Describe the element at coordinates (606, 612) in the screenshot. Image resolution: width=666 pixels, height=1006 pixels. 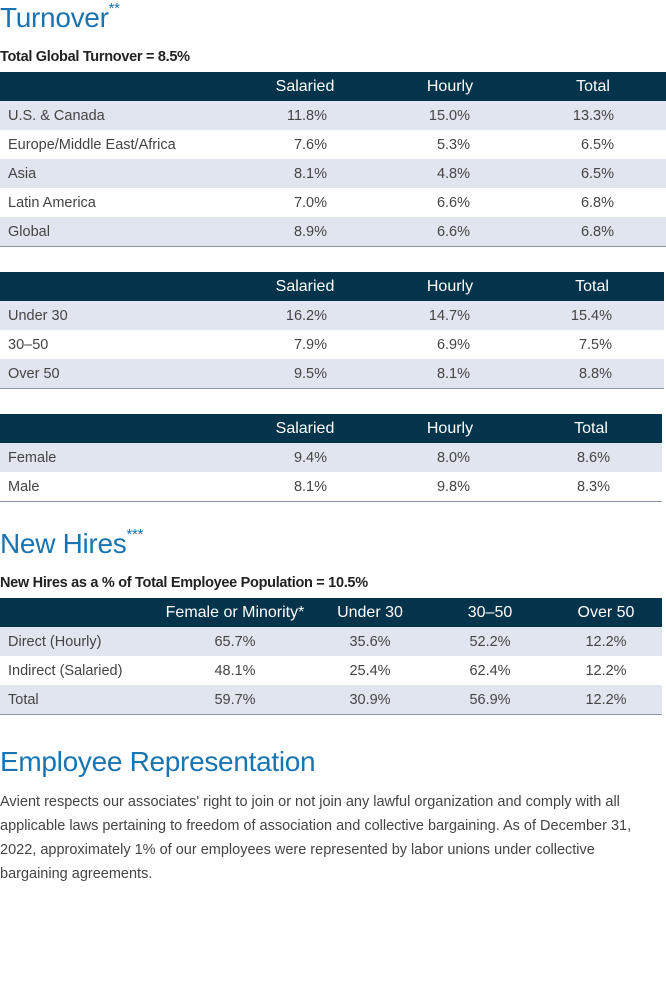
I see `column-header: Over 50` at that location.